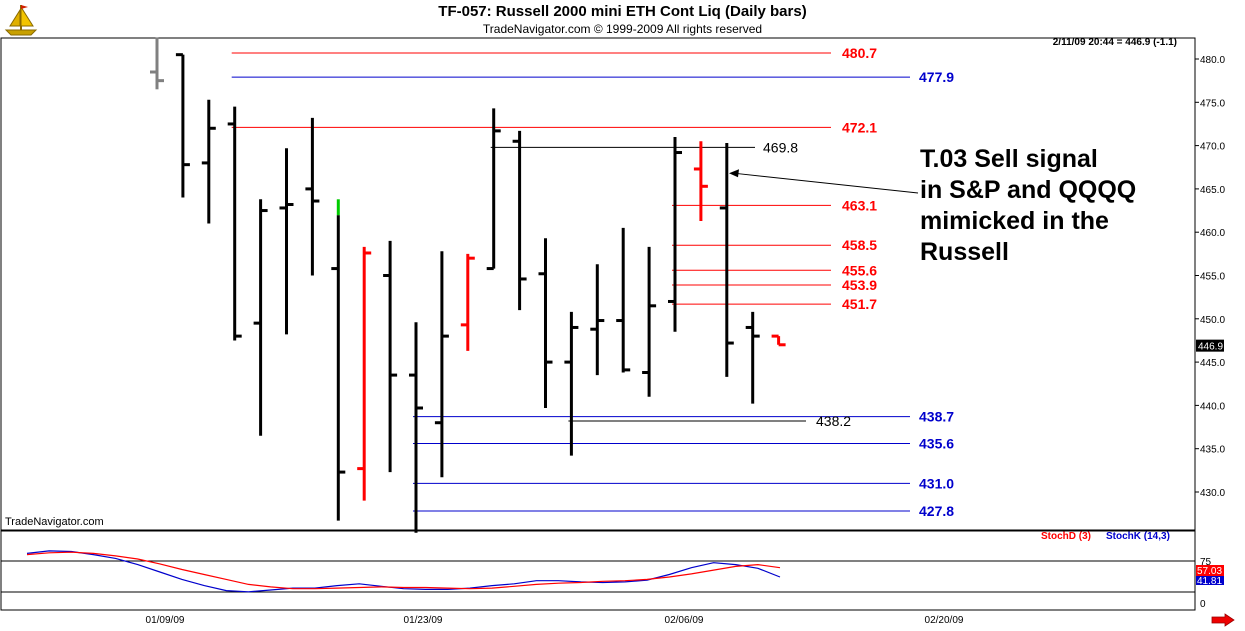 The width and height of the screenshot is (1245, 631). What do you see at coordinates (936, 444) in the screenshot?
I see `level-label: 435.6` at bounding box center [936, 444].